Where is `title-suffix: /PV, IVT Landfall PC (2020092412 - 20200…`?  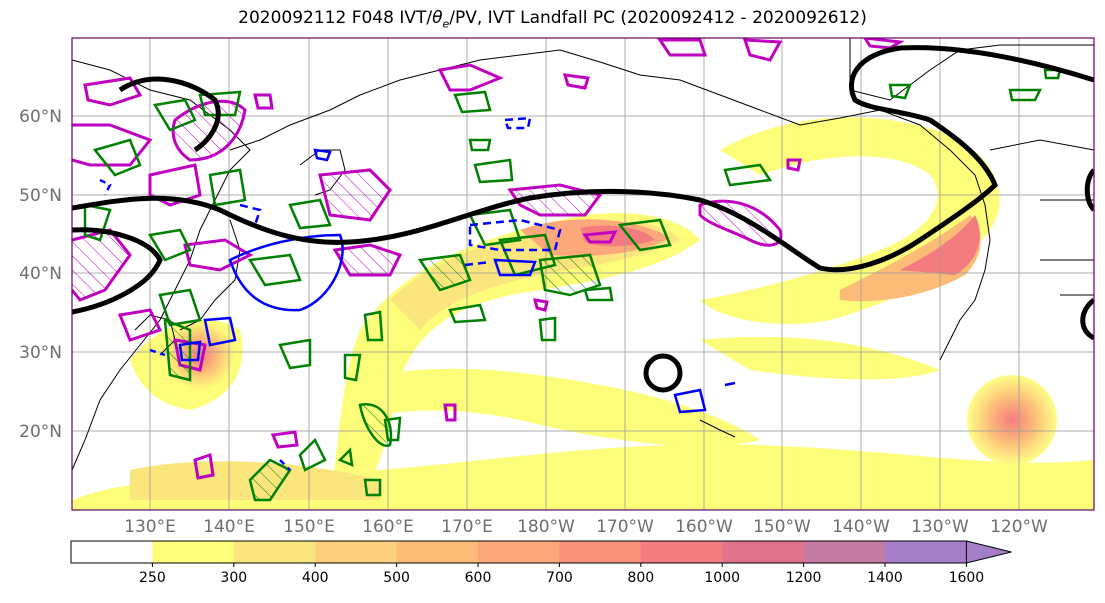 title-suffix: /PV, IVT Landfall PC (2020092412 - 20200… is located at coordinates (658, 18).